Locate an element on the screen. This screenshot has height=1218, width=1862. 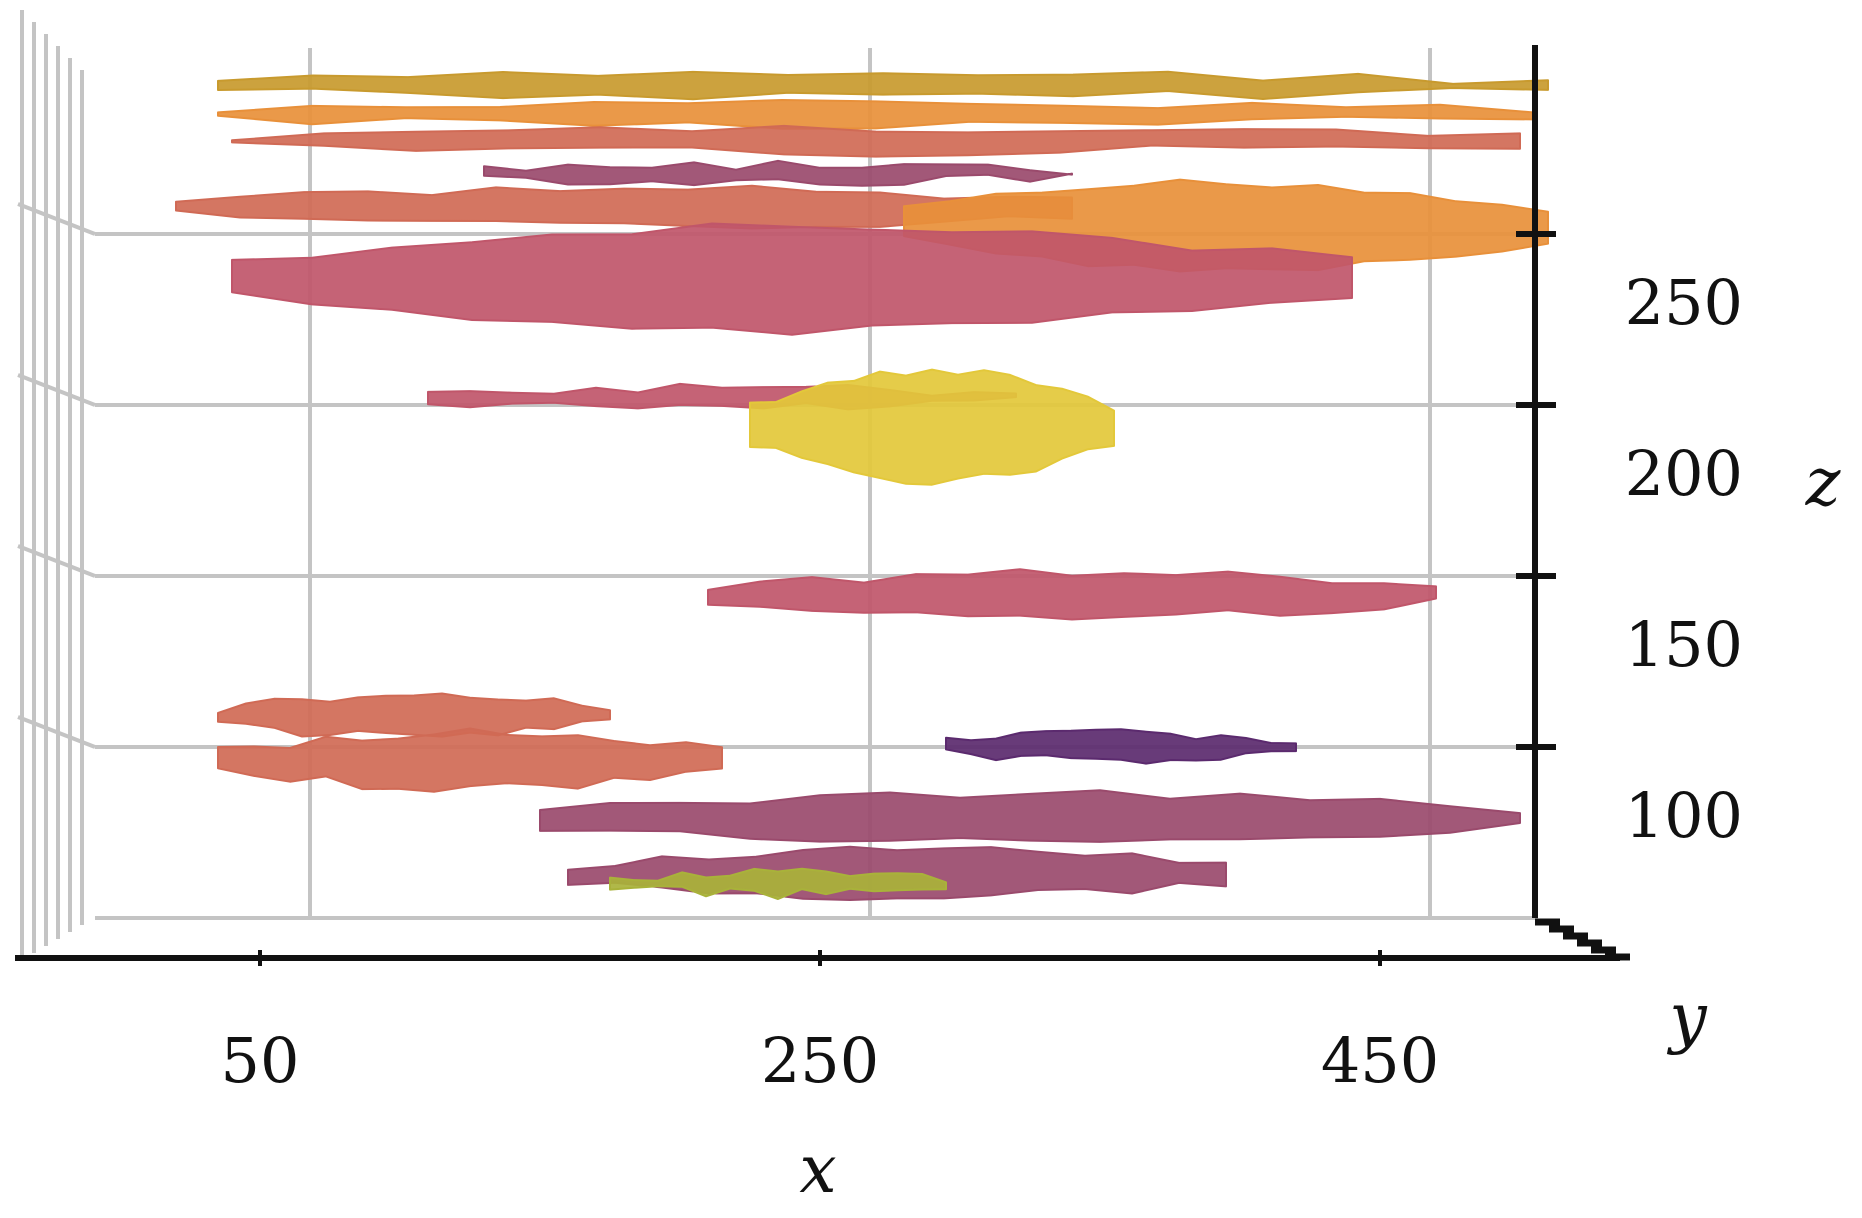
z-tick-label: 100 is located at coordinates (1684, 815).